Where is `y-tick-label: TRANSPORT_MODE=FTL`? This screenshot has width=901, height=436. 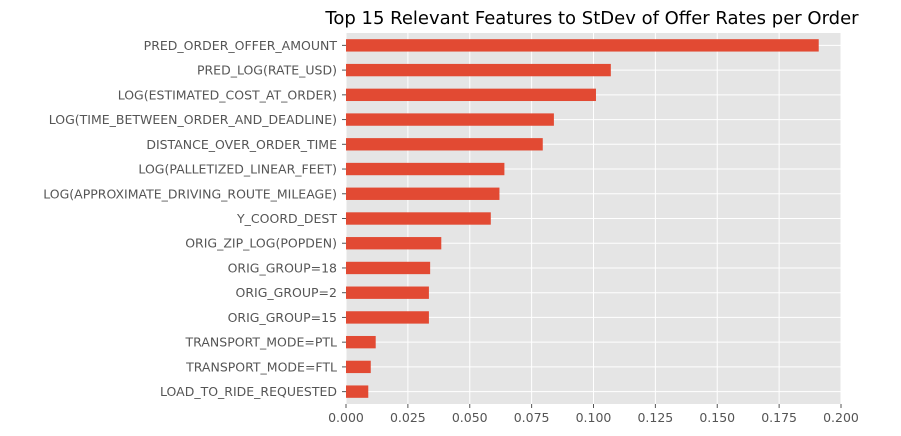
y-tick-label: TRANSPORT_MODE=FTL is located at coordinates (261, 366).